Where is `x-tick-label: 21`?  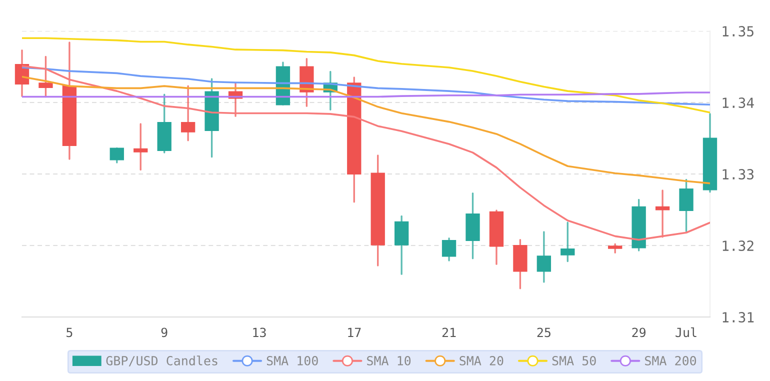
x-tick-label: 21 is located at coordinates (449, 332).